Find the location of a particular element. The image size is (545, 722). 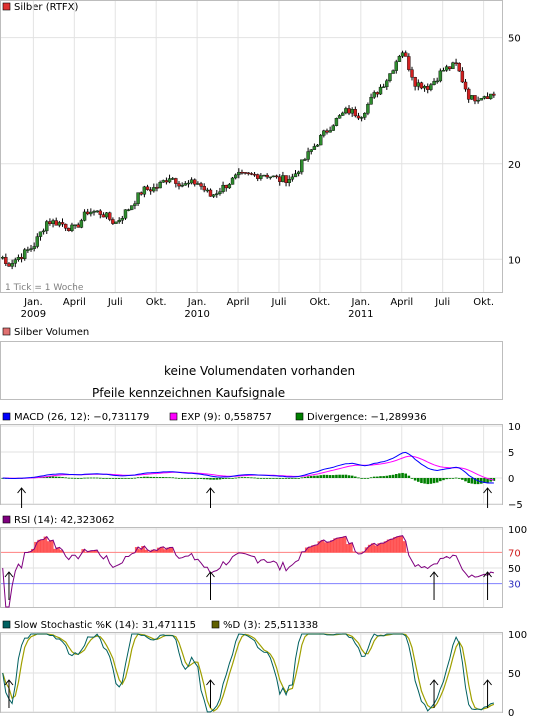

legend-swatch is located at coordinates (6, 416).